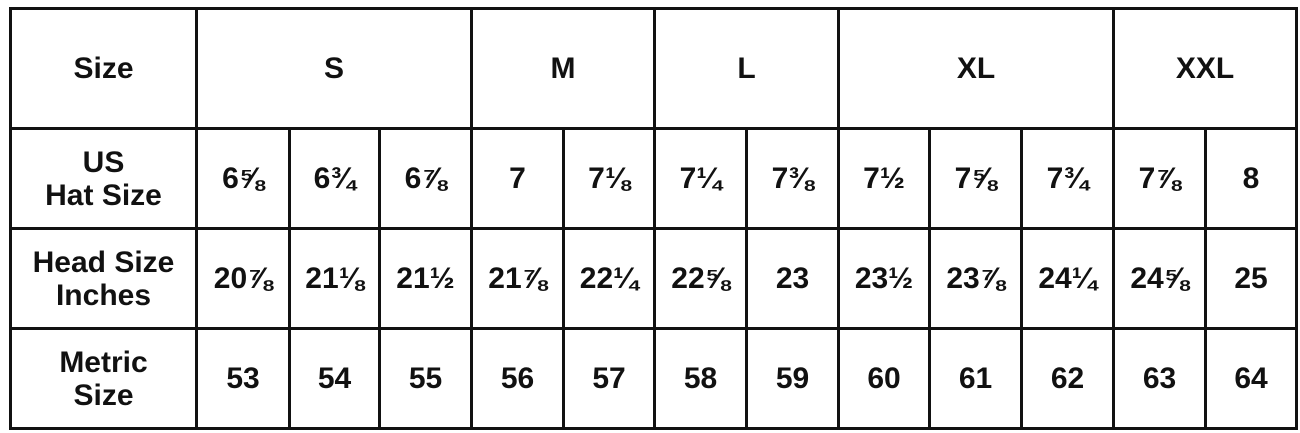  I want to click on size-cell: 7⅜, so click(792, 178).